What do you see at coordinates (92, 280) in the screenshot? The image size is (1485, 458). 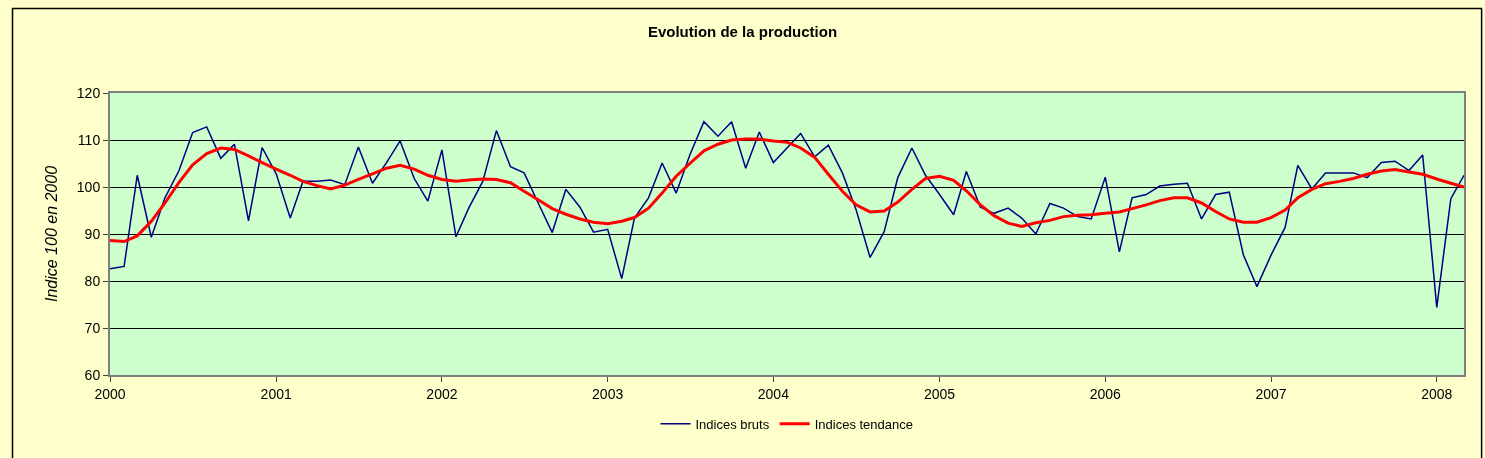 I see `y-tick-label: 80` at bounding box center [92, 280].